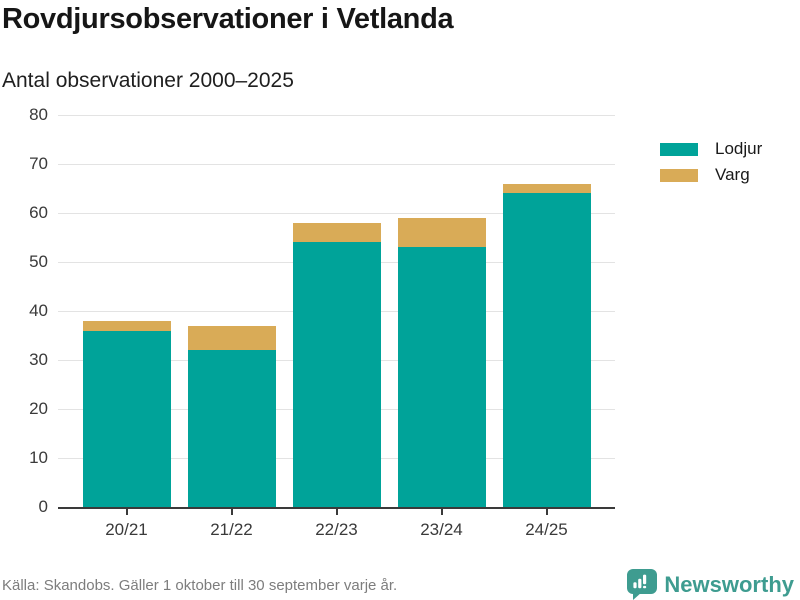 The width and height of the screenshot is (800, 600). I want to click on x-axis: 20/21 21/22 22/23 23/24 24/25, so click(336, 524).